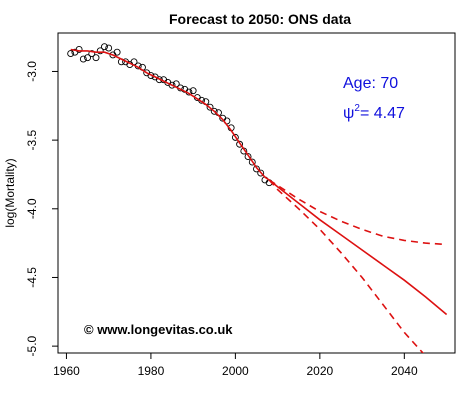 The image size is (470, 400). What do you see at coordinates (151, 371) in the screenshot?
I see `x-tick-label: 1980` at bounding box center [151, 371].